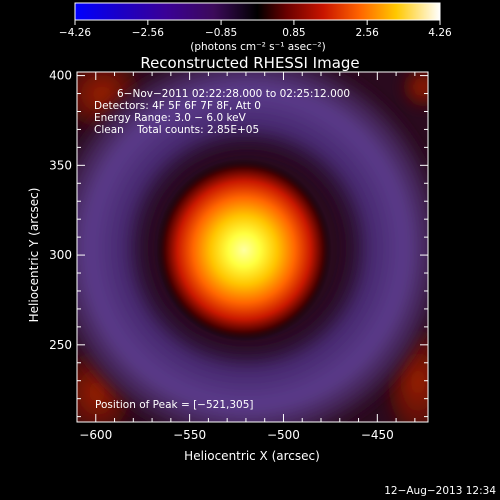  Describe the element at coordinates (367, 33) in the screenshot. I see `colorbar-tick-label: 2.56` at that location.